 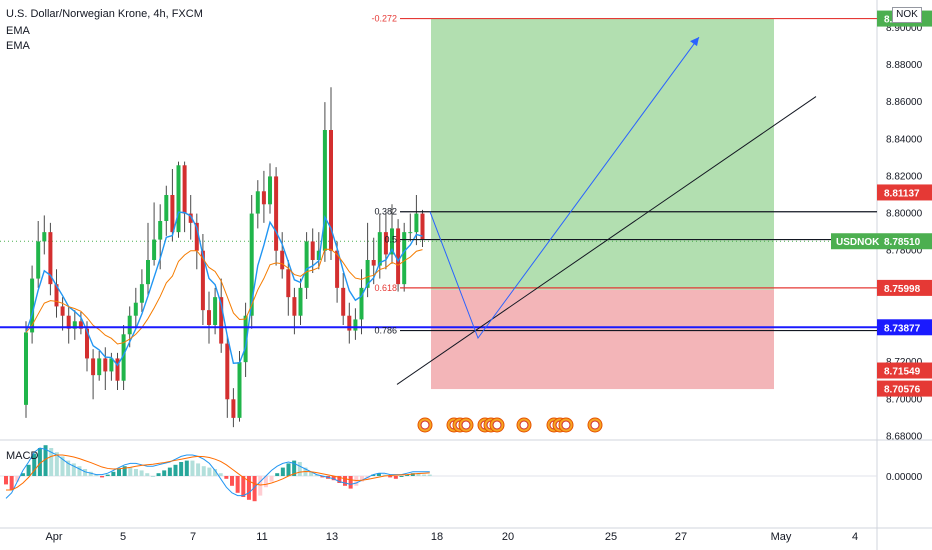 What do you see at coordinates (907, 15) in the screenshot?
I see `currency-badge: NOK` at bounding box center [907, 15].